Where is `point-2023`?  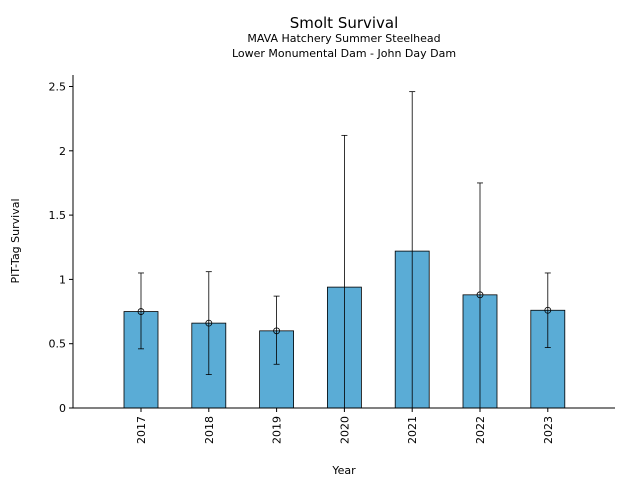
point-2023 is located at coordinates (548, 310).